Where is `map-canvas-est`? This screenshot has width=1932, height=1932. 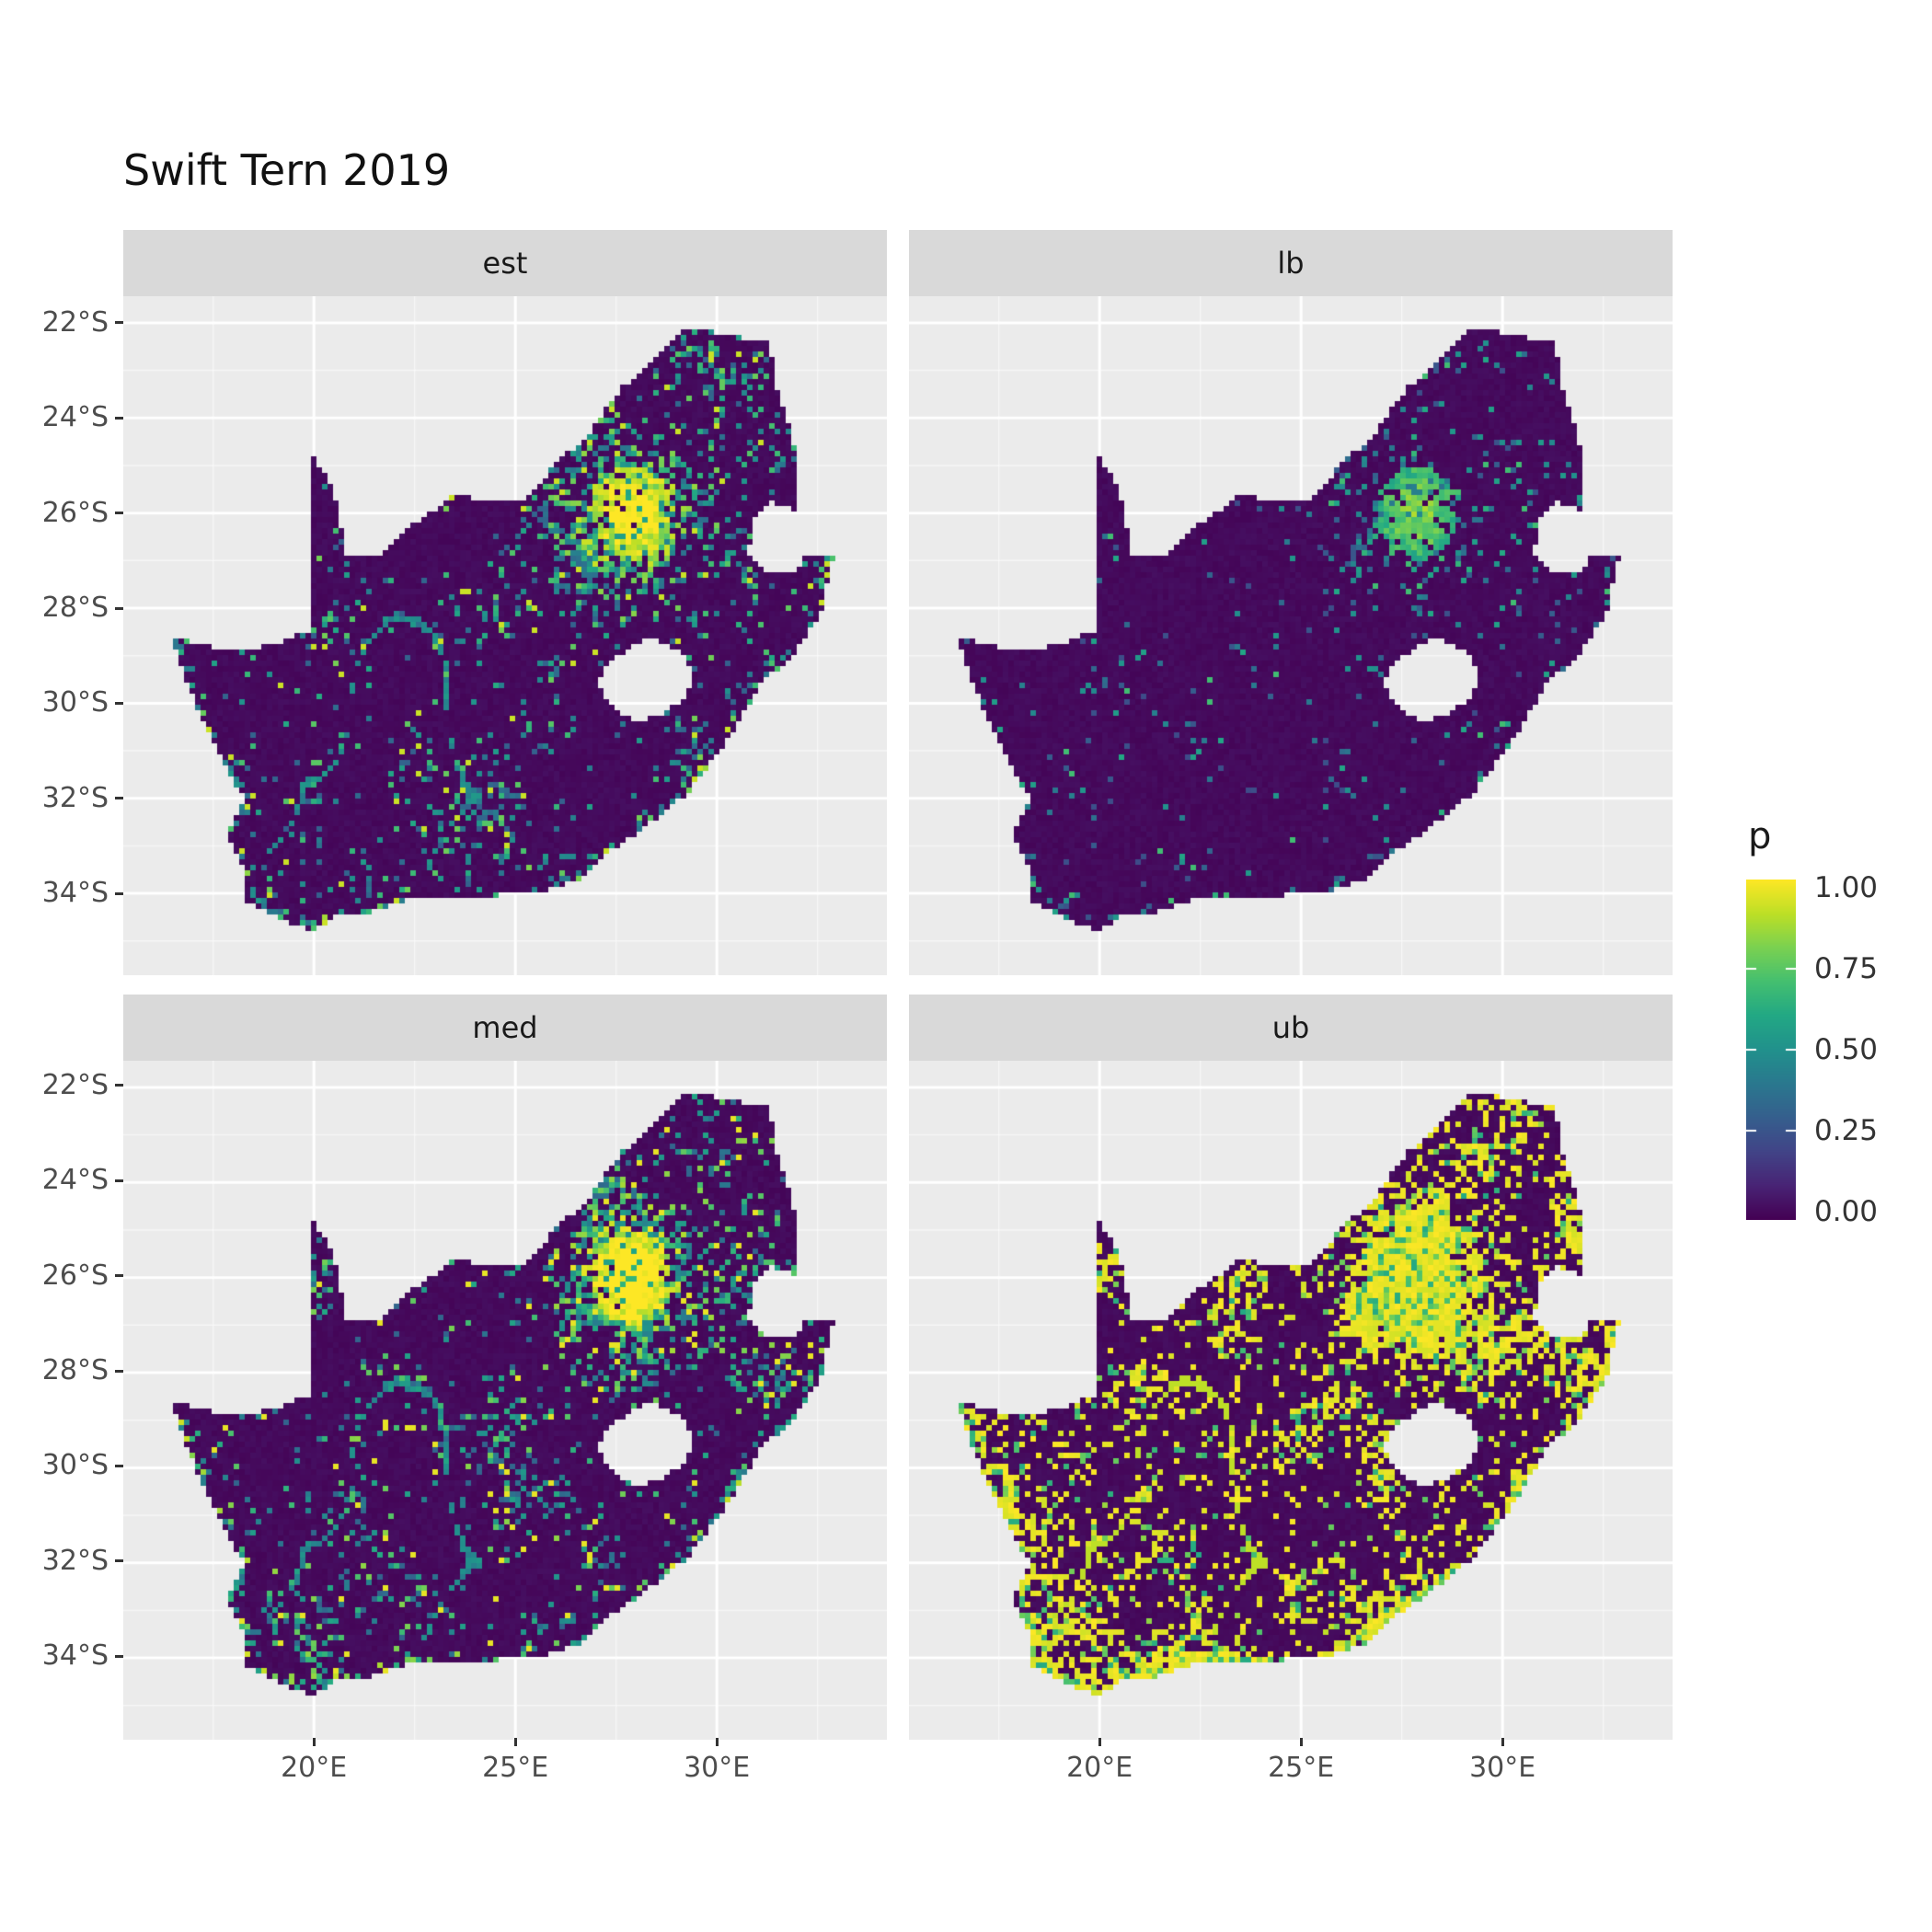
map-canvas-est is located at coordinates (505, 635).